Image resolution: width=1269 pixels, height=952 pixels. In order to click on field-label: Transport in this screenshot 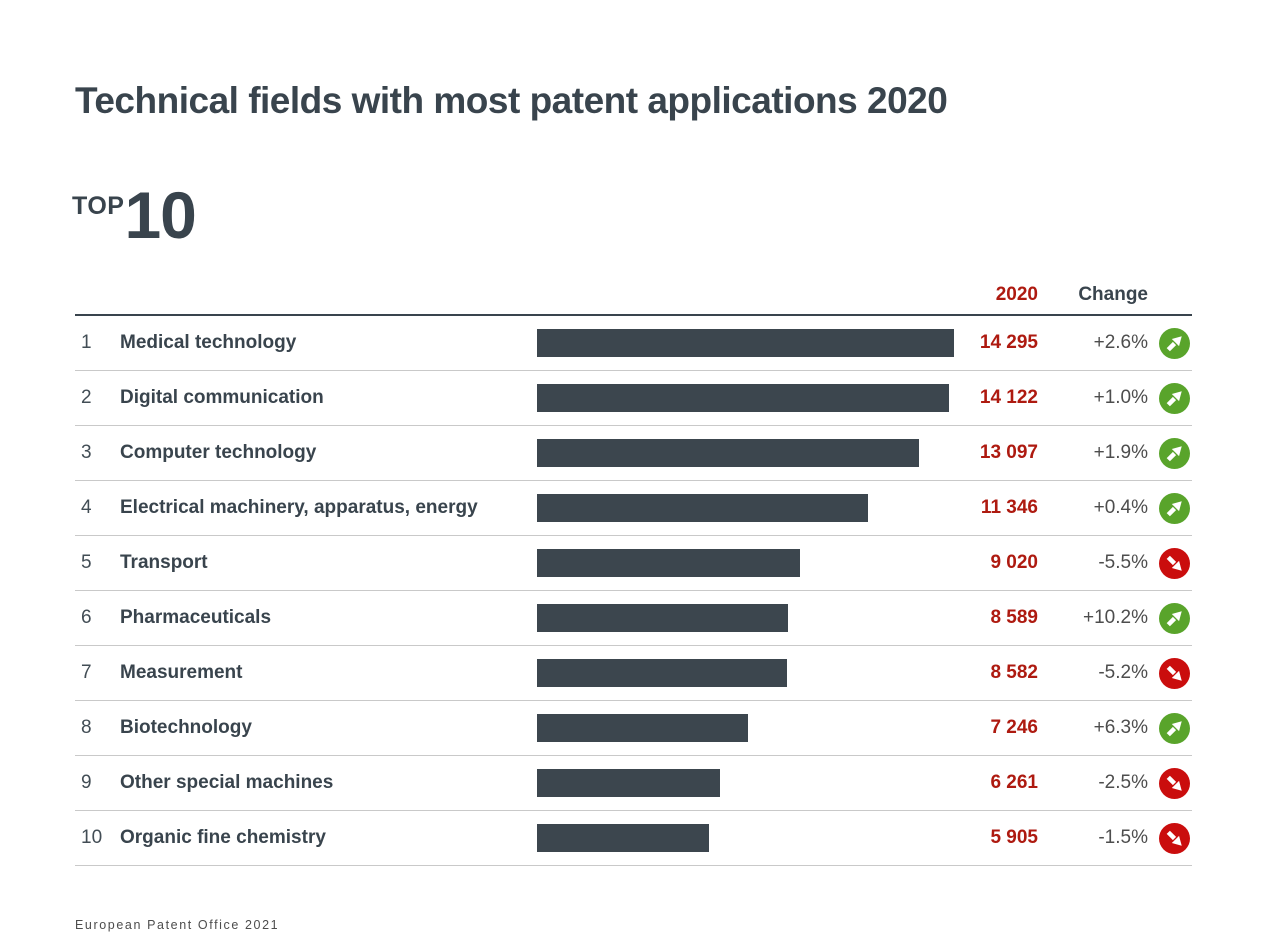, I will do `click(164, 562)`.